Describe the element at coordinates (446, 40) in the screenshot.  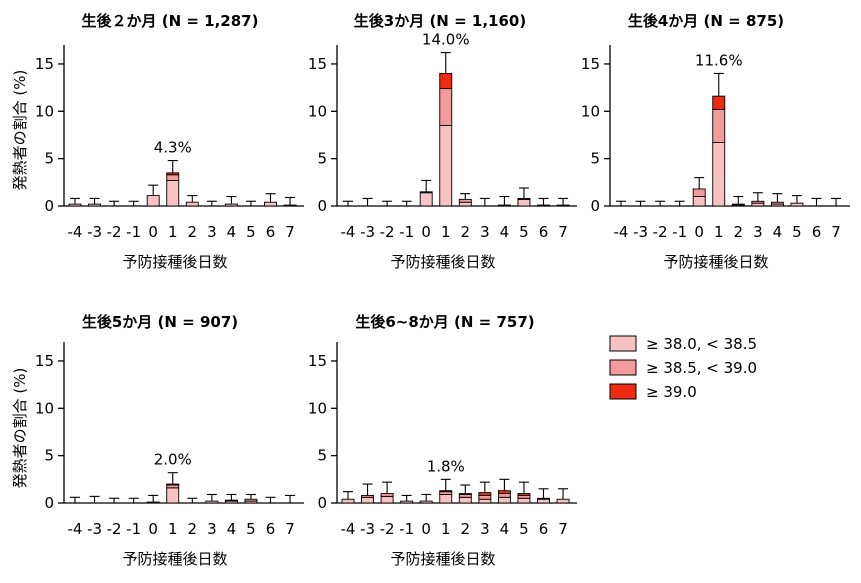
I see `peak-annotation: 14.0%` at that location.